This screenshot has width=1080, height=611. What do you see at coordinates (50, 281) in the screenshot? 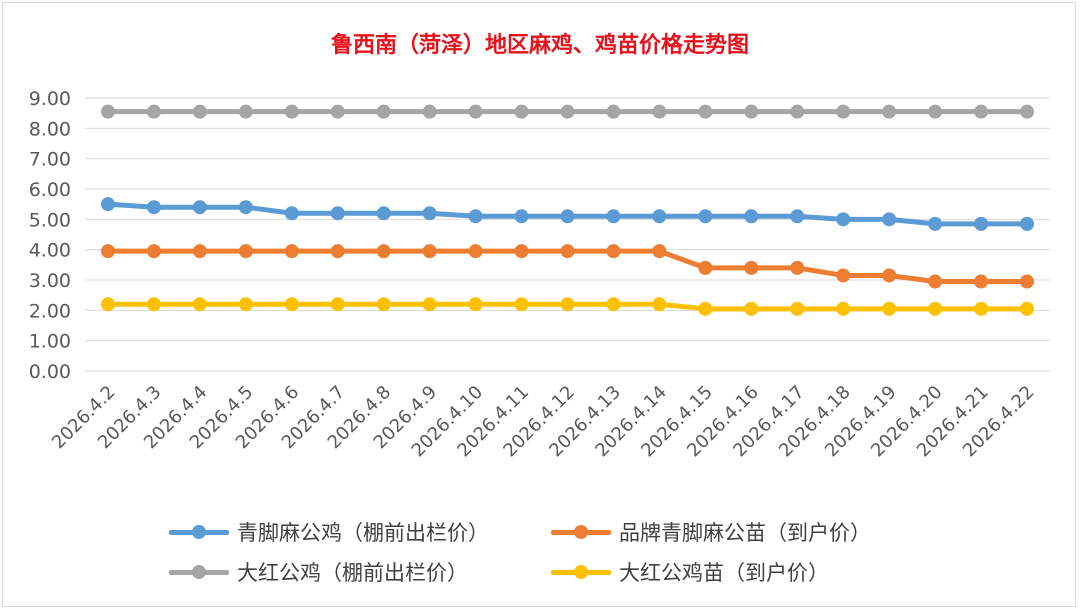
I see `y-tick-label: 3.00` at bounding box center [50, 281].